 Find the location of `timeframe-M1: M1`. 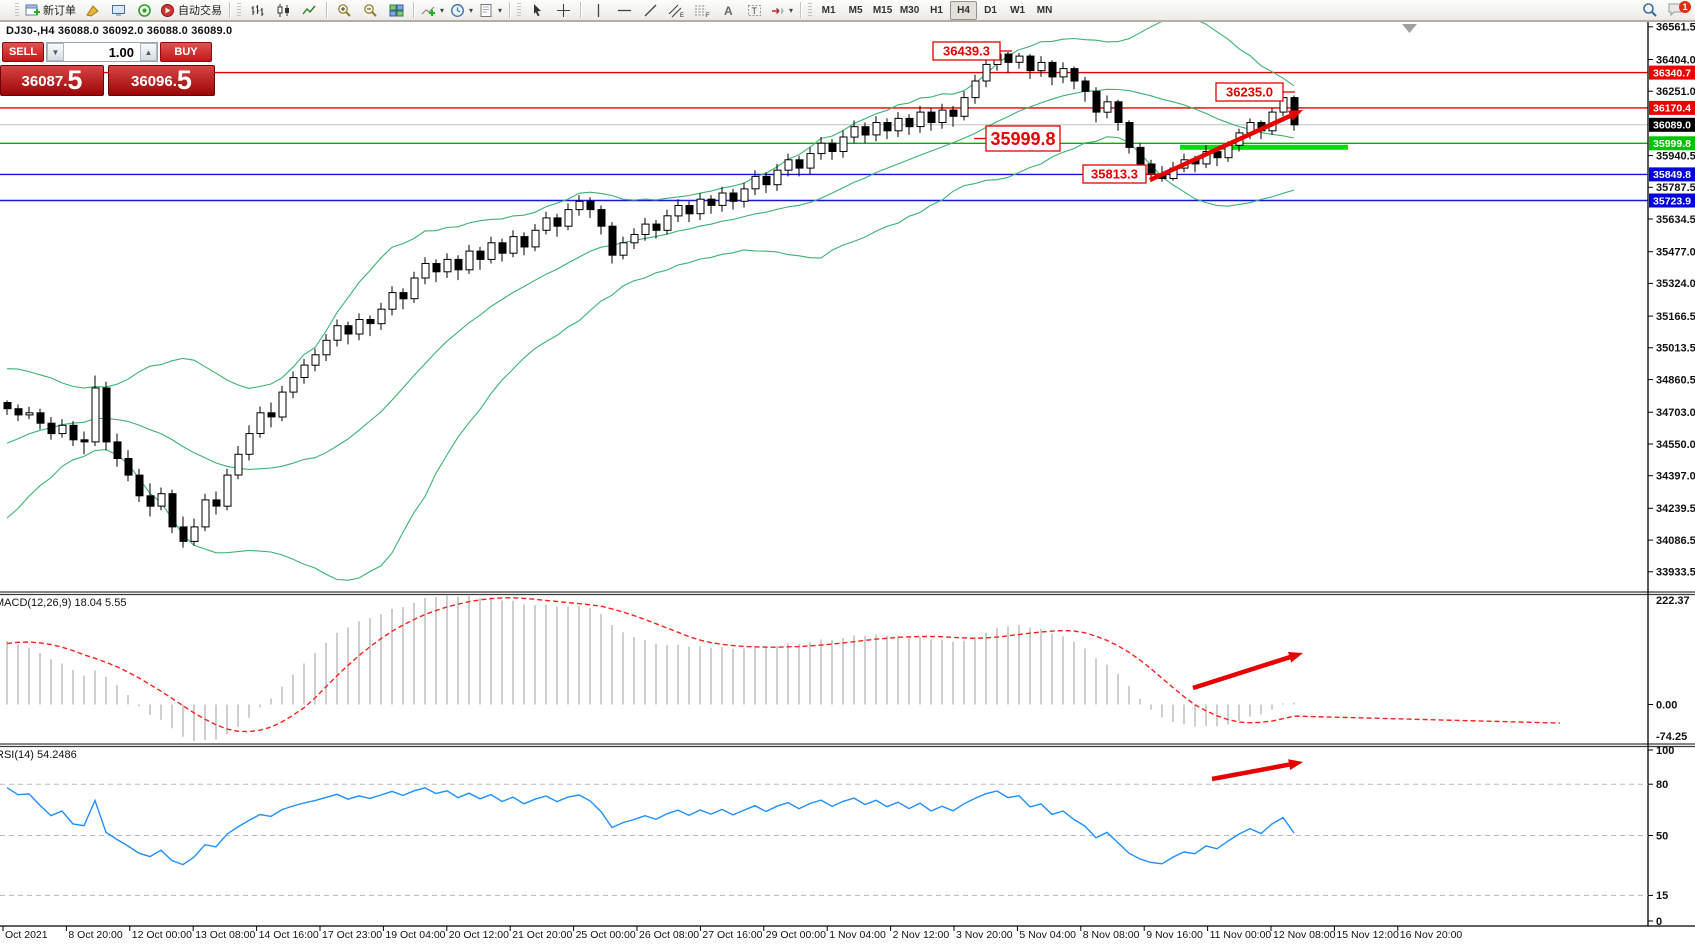

timeframe-M1: M1 is located at coordinates (828, 10).